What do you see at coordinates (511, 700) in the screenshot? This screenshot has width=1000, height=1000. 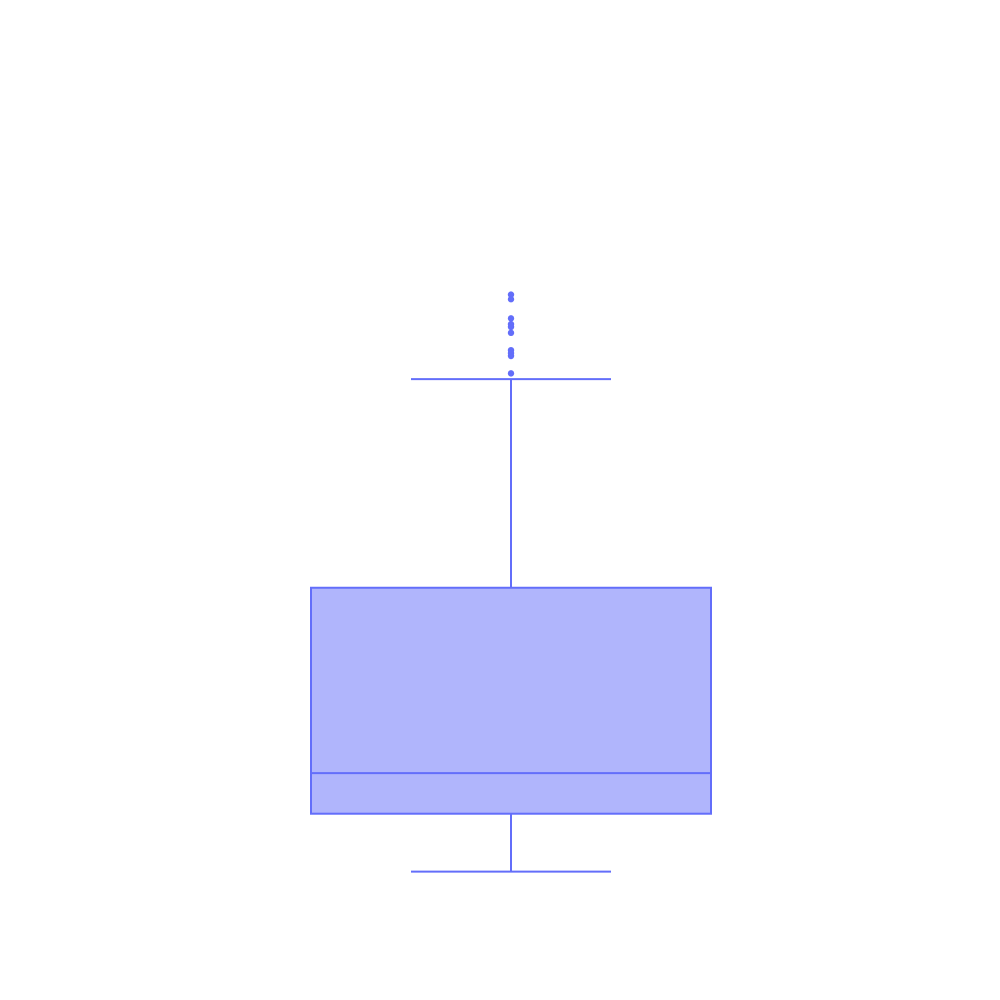 I see `iqr-box` at bounding box center [511, 700].